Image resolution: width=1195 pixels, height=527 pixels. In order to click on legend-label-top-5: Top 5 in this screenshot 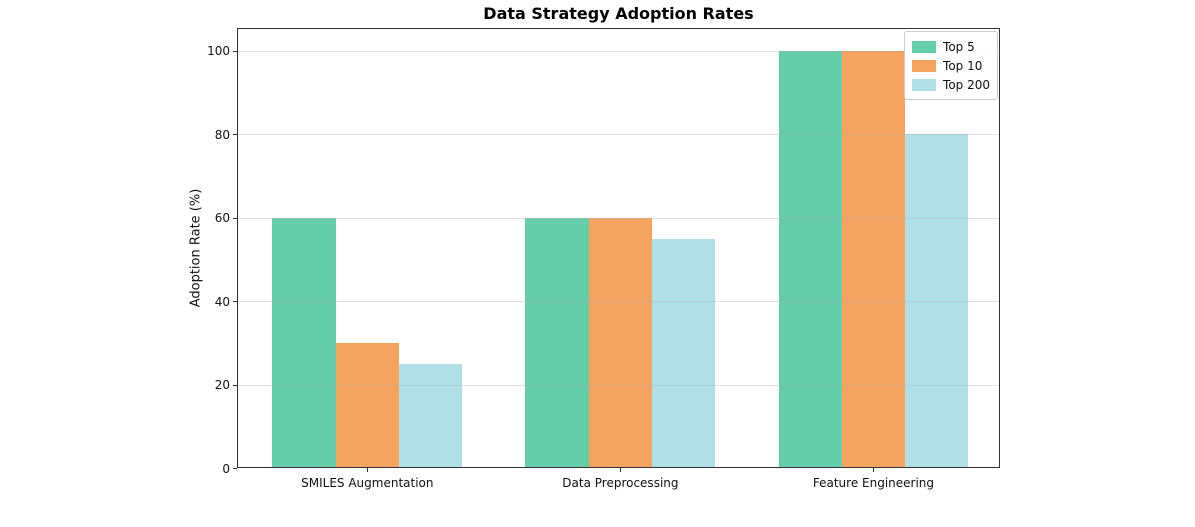, I will do `click(959, 46)`.